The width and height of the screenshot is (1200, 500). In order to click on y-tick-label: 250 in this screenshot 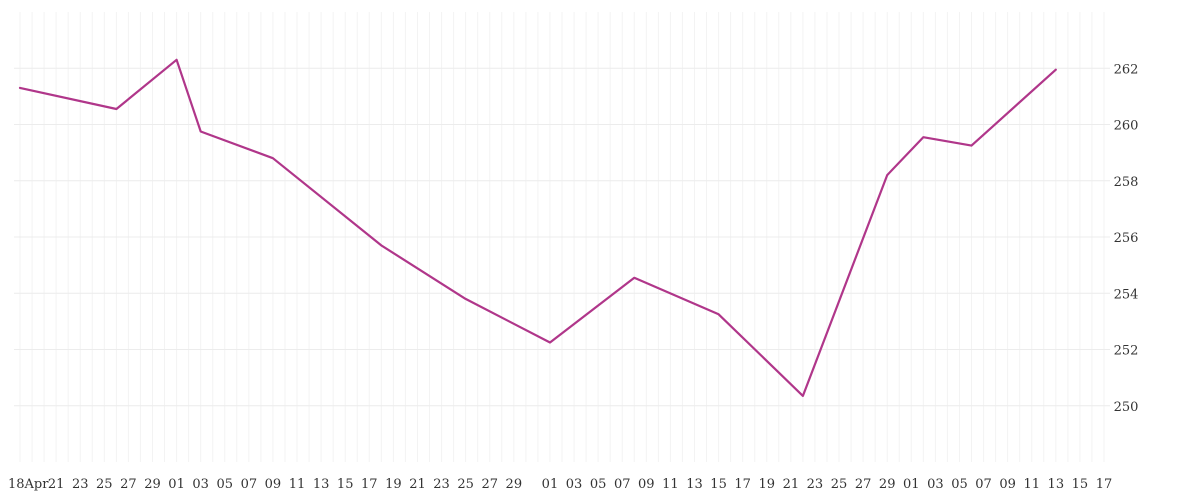, I will do `click(1126, 407)`.